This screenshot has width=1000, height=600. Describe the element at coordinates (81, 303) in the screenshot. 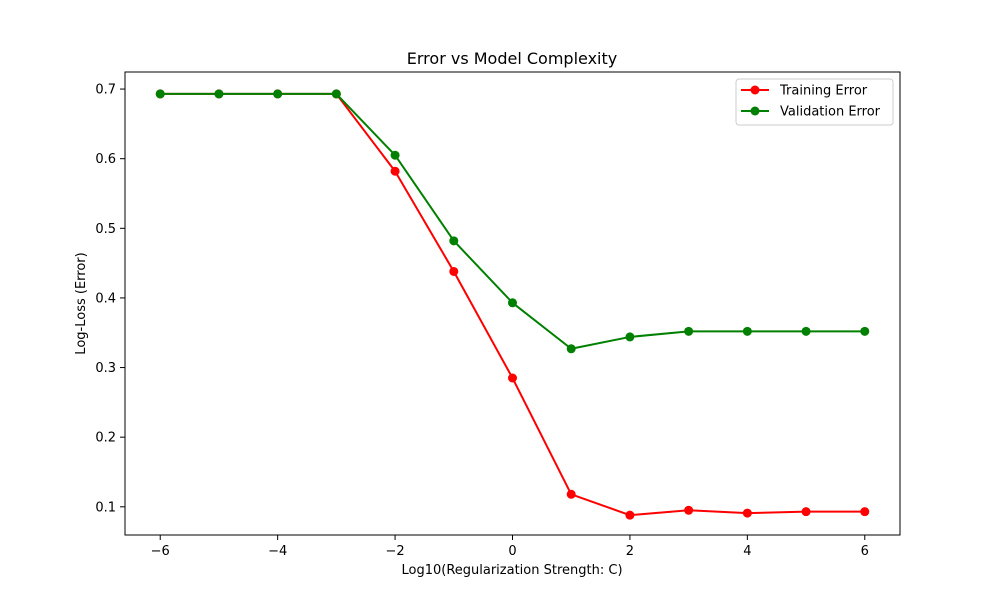

I see `y-axis-label: Log-Loss (Error)` at that location.